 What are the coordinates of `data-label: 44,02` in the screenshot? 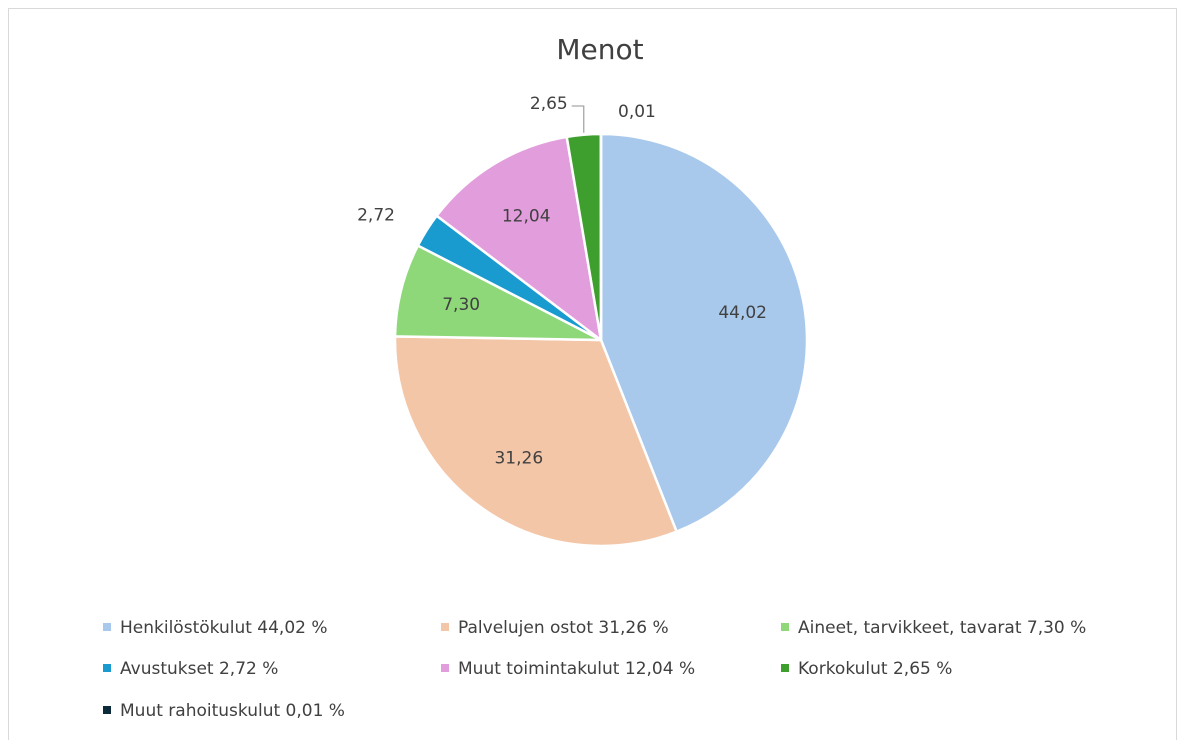 It's located at (742, 313).